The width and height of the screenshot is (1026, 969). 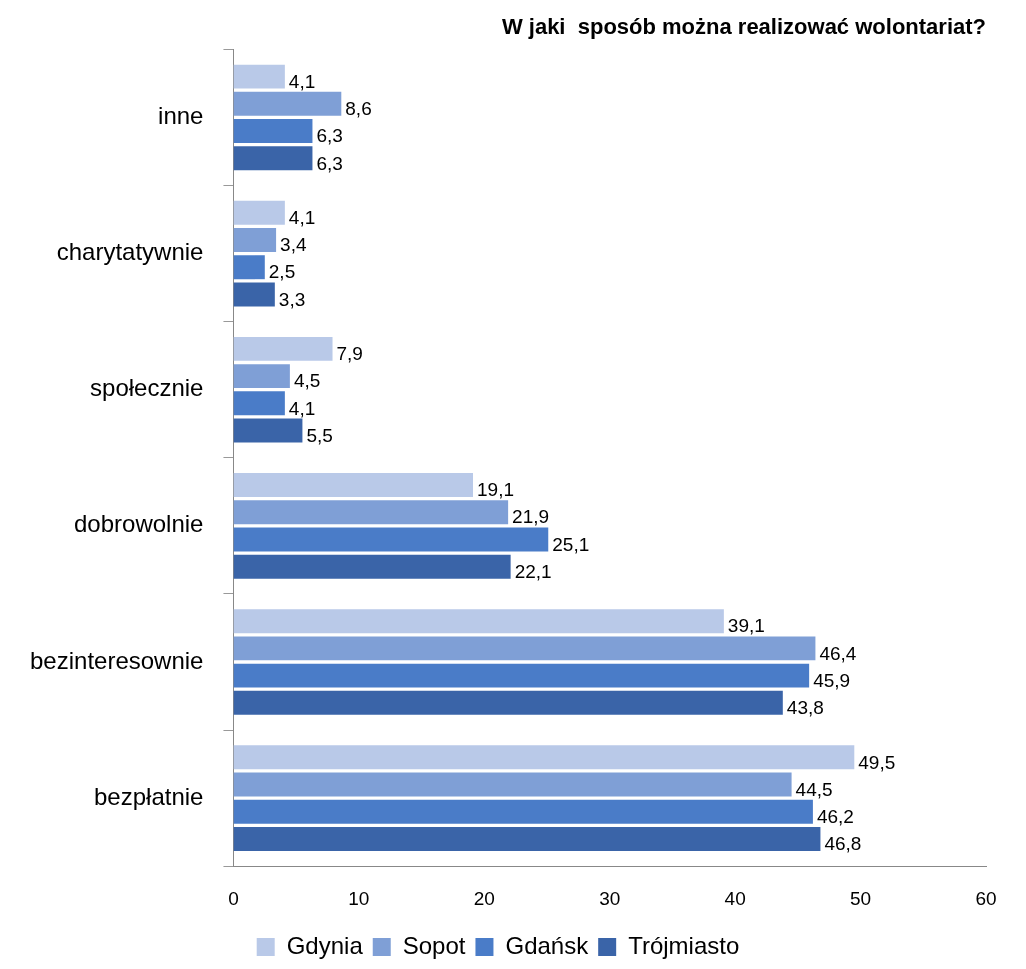 I want to click on legend-label: Gdynia, so click(x=325, y=945).